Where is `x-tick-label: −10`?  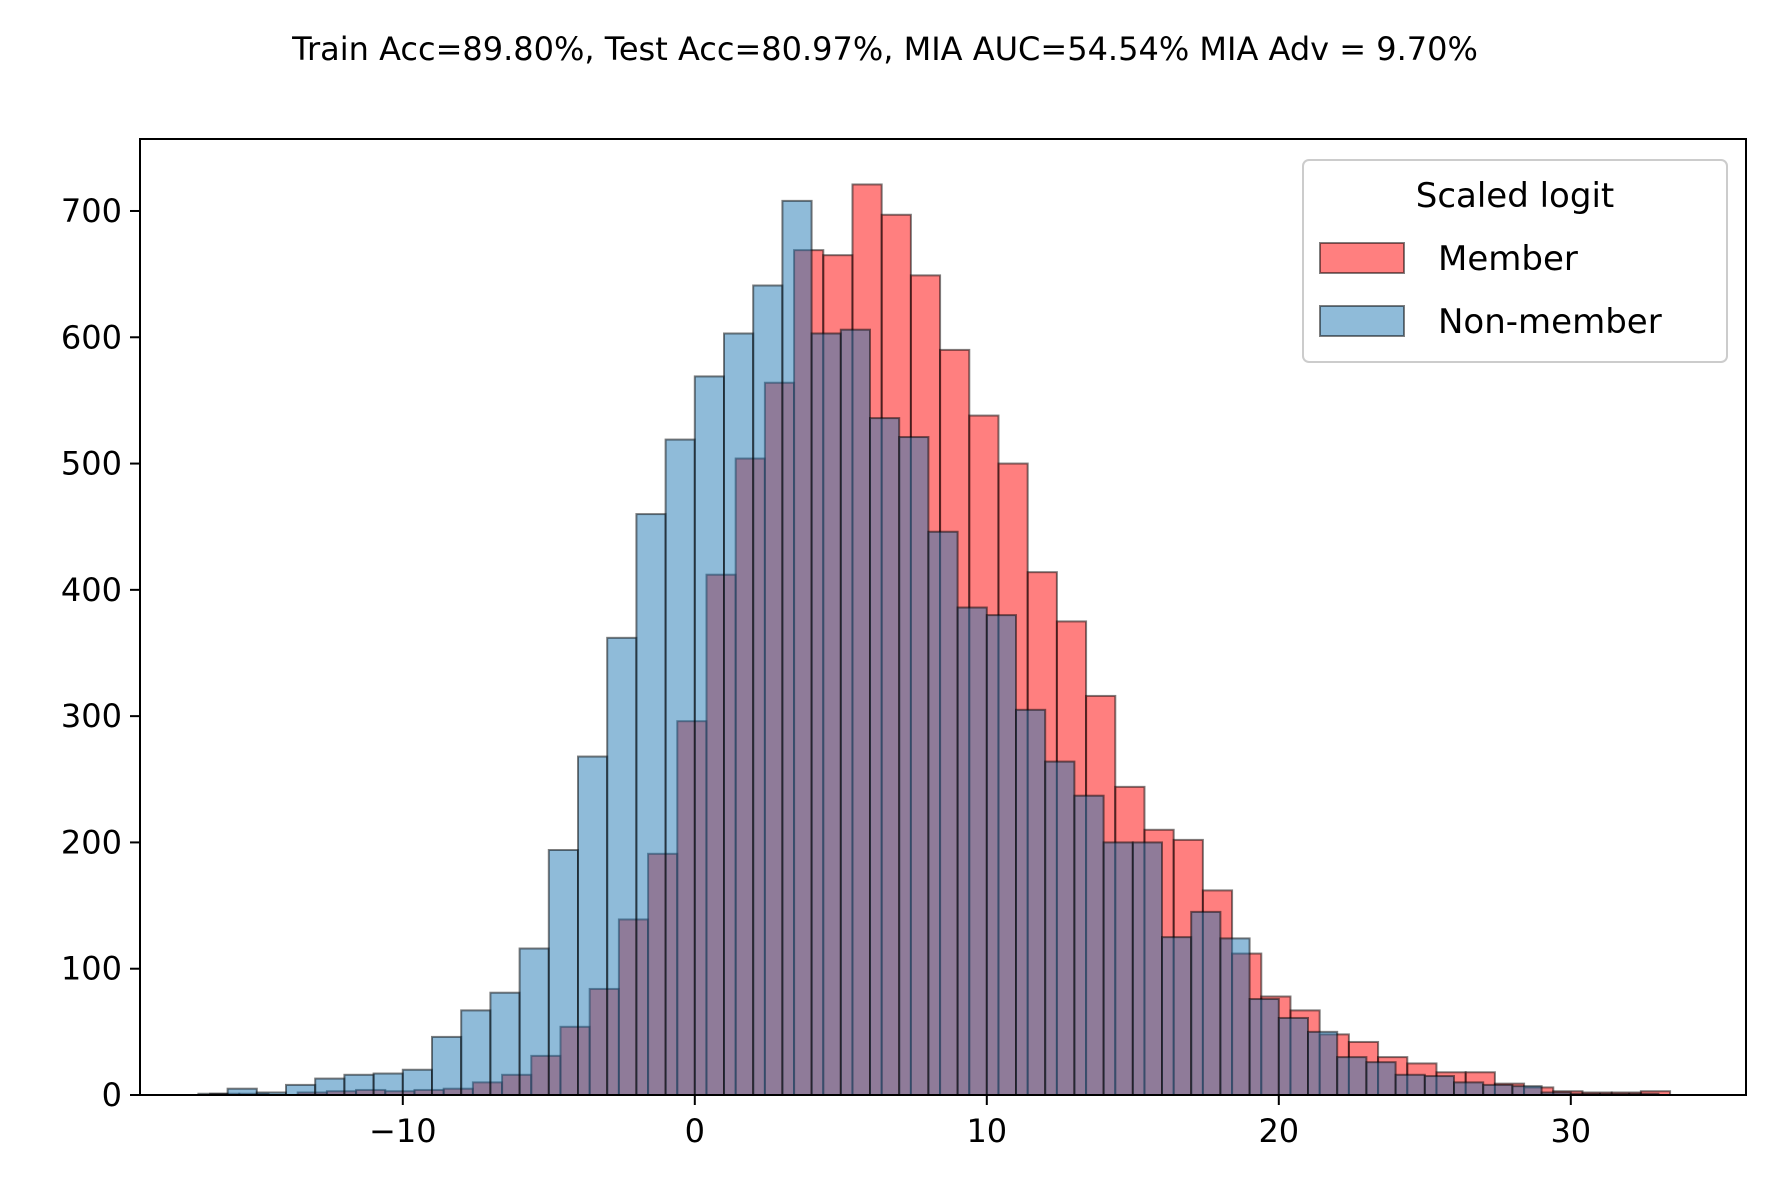
x-tick-label: −10 is located at coordinates (403, 1131).